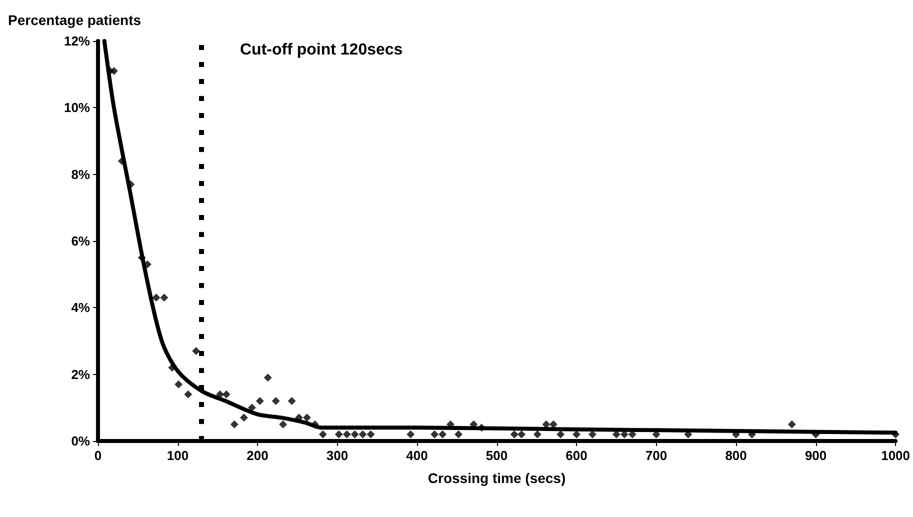 This screenshot has width=913, height=517. I want to click on x-tick-label: 400, so click(417, 455).